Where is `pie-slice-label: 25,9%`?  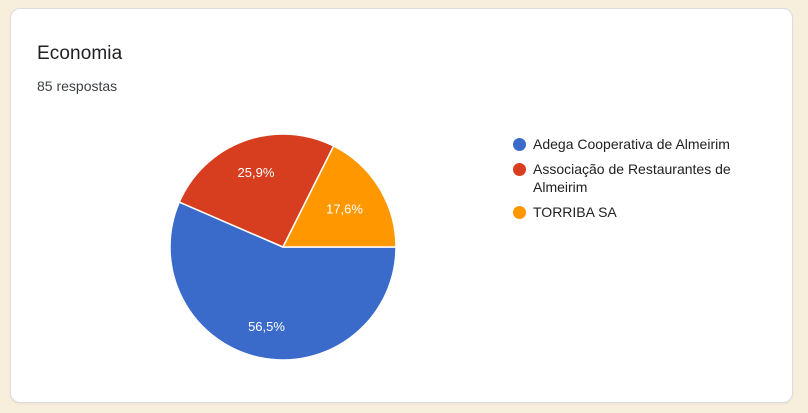
pie-slice-label: 25,9% is located at coordinates (256, 172).